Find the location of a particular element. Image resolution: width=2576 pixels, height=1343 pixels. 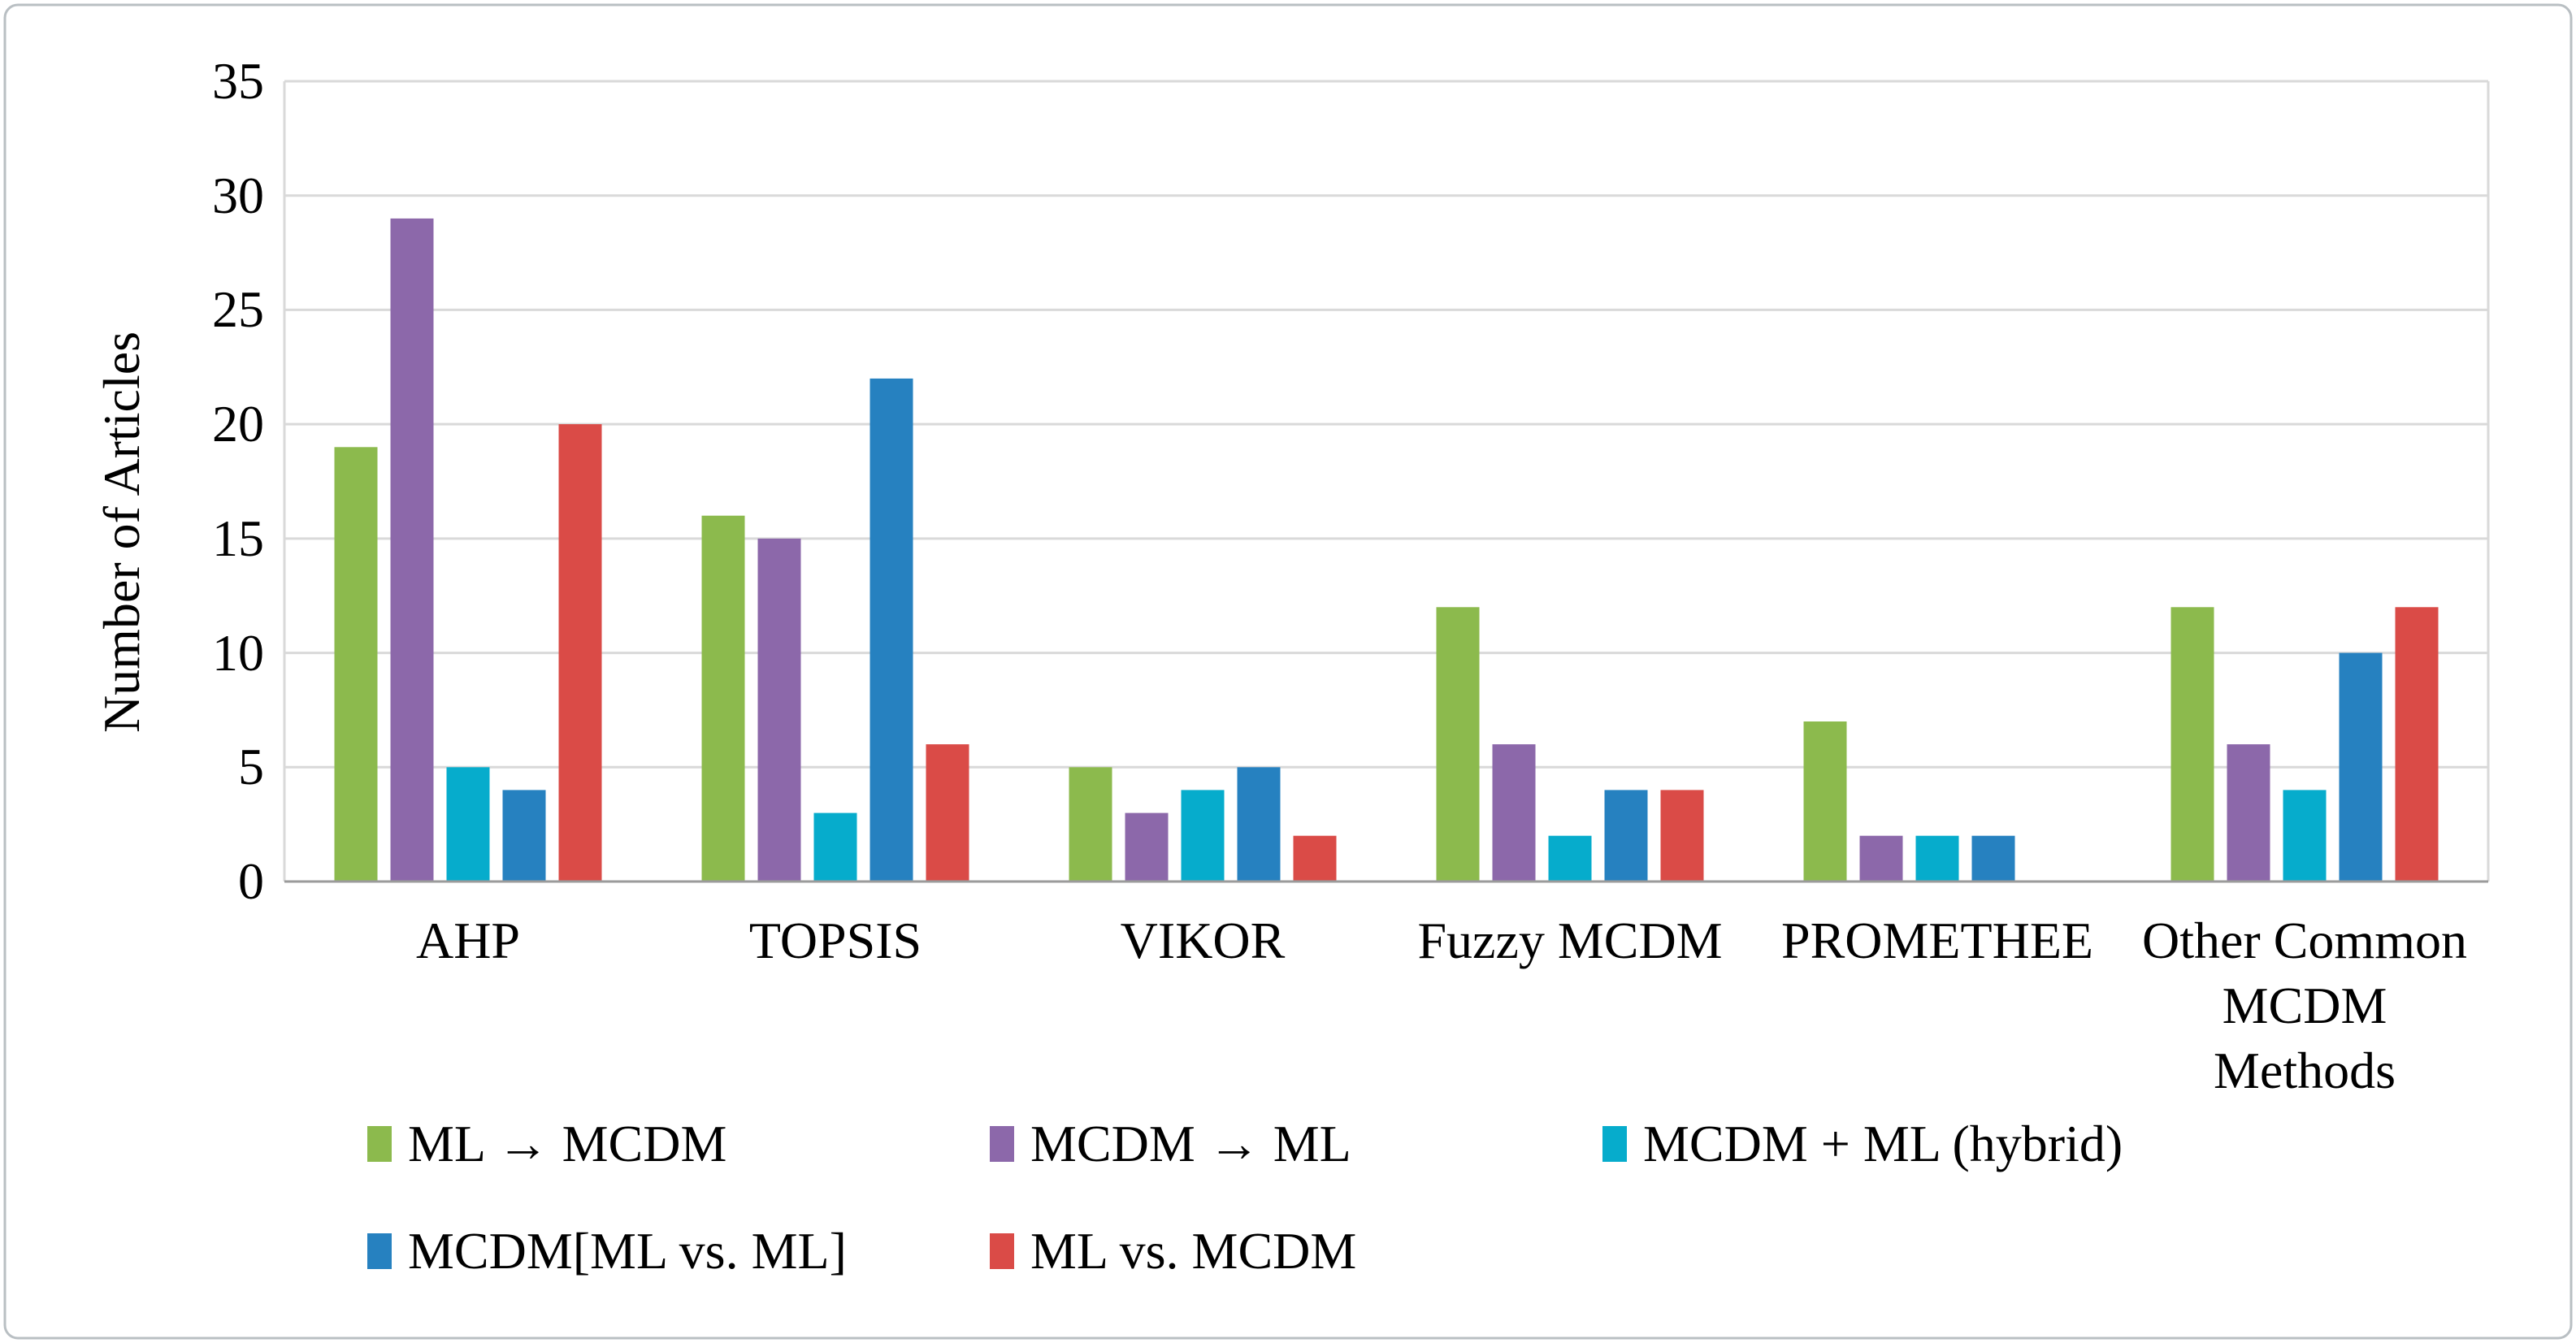

y-tick-label: 25 is located at coordinates (238, 309).